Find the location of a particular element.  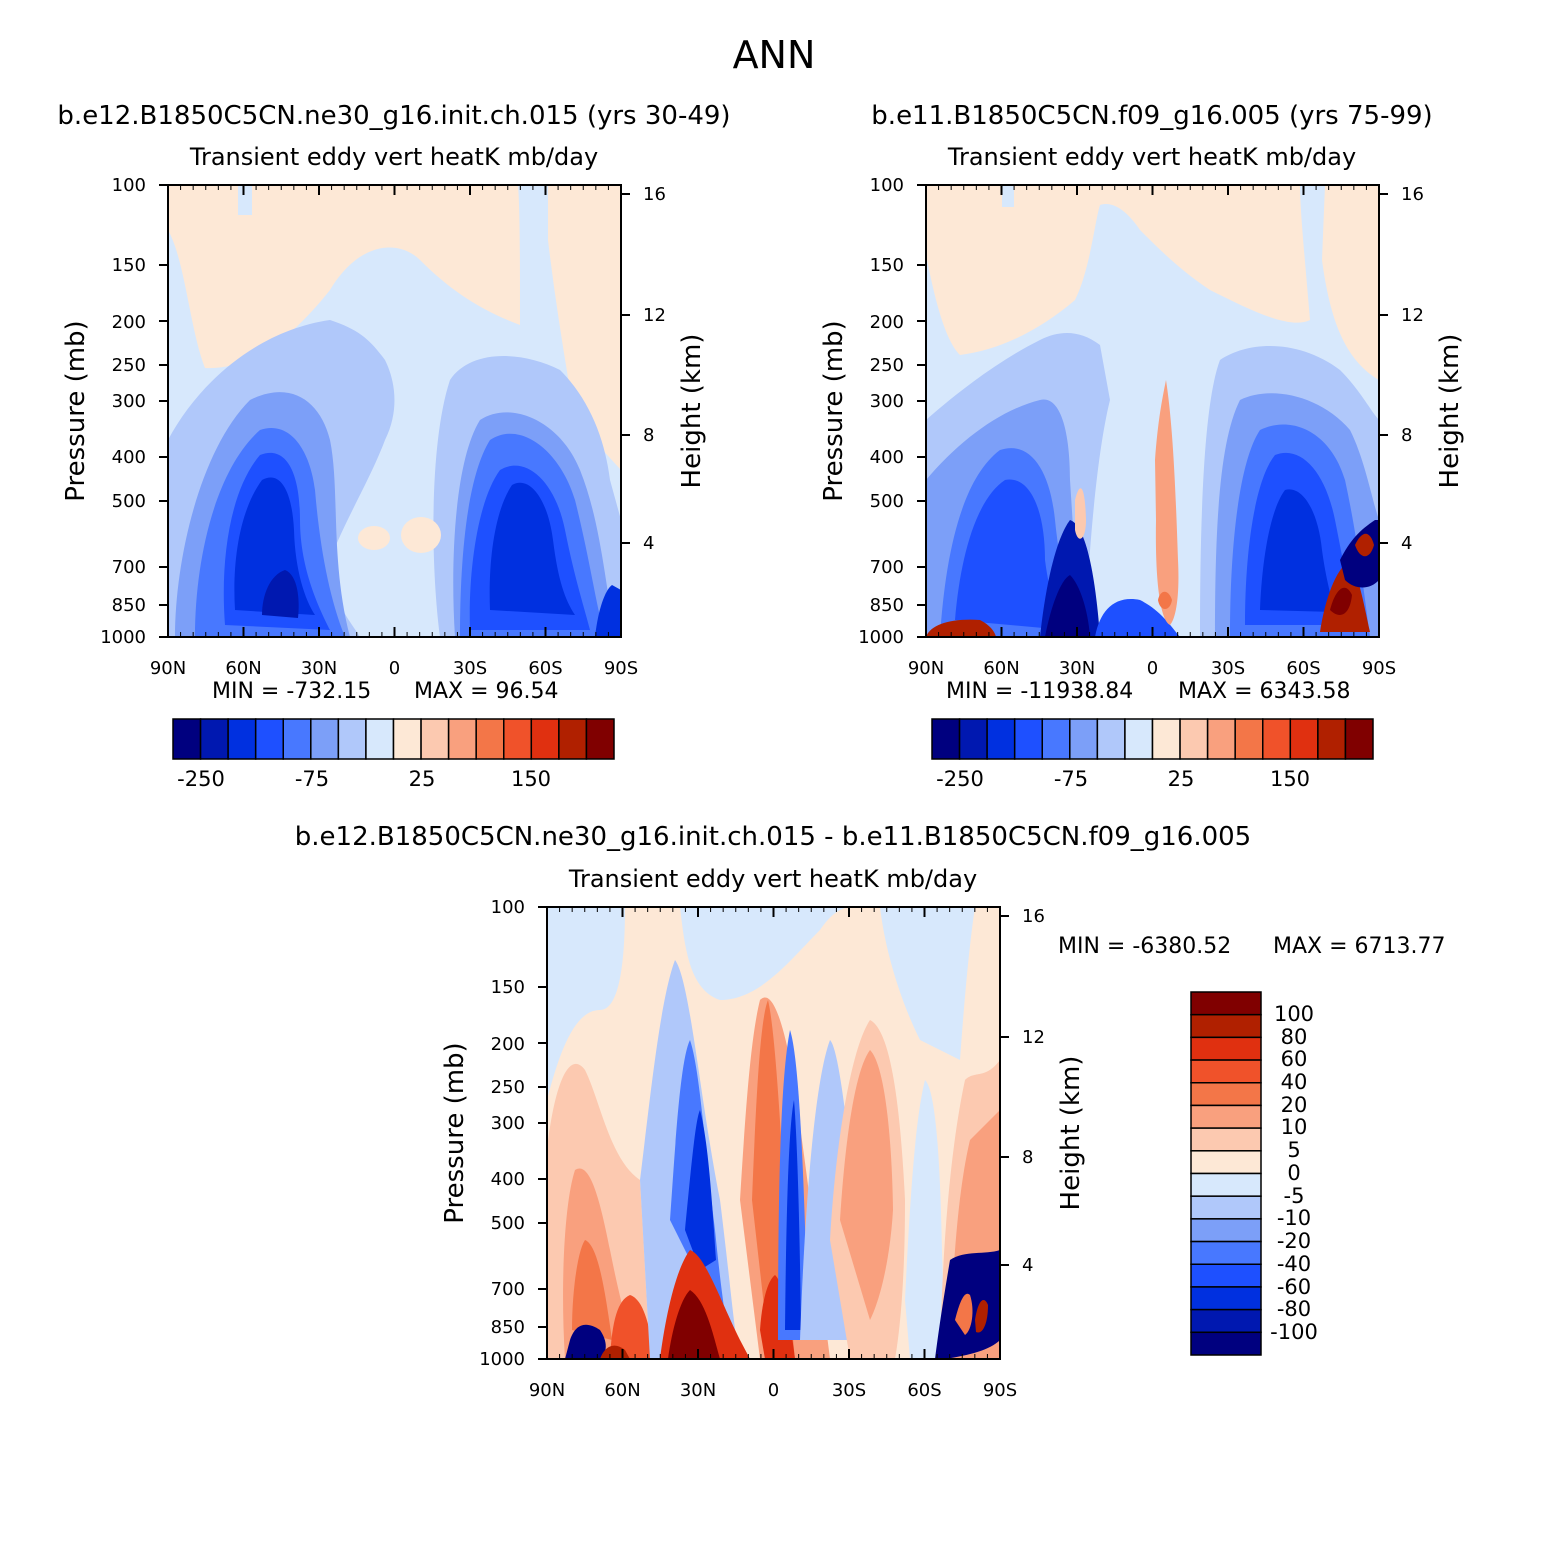

case-title: b.e11.B1850C5CN.f09_g16.005 (yrs 75-99) is located at coordinates (1151, 116).